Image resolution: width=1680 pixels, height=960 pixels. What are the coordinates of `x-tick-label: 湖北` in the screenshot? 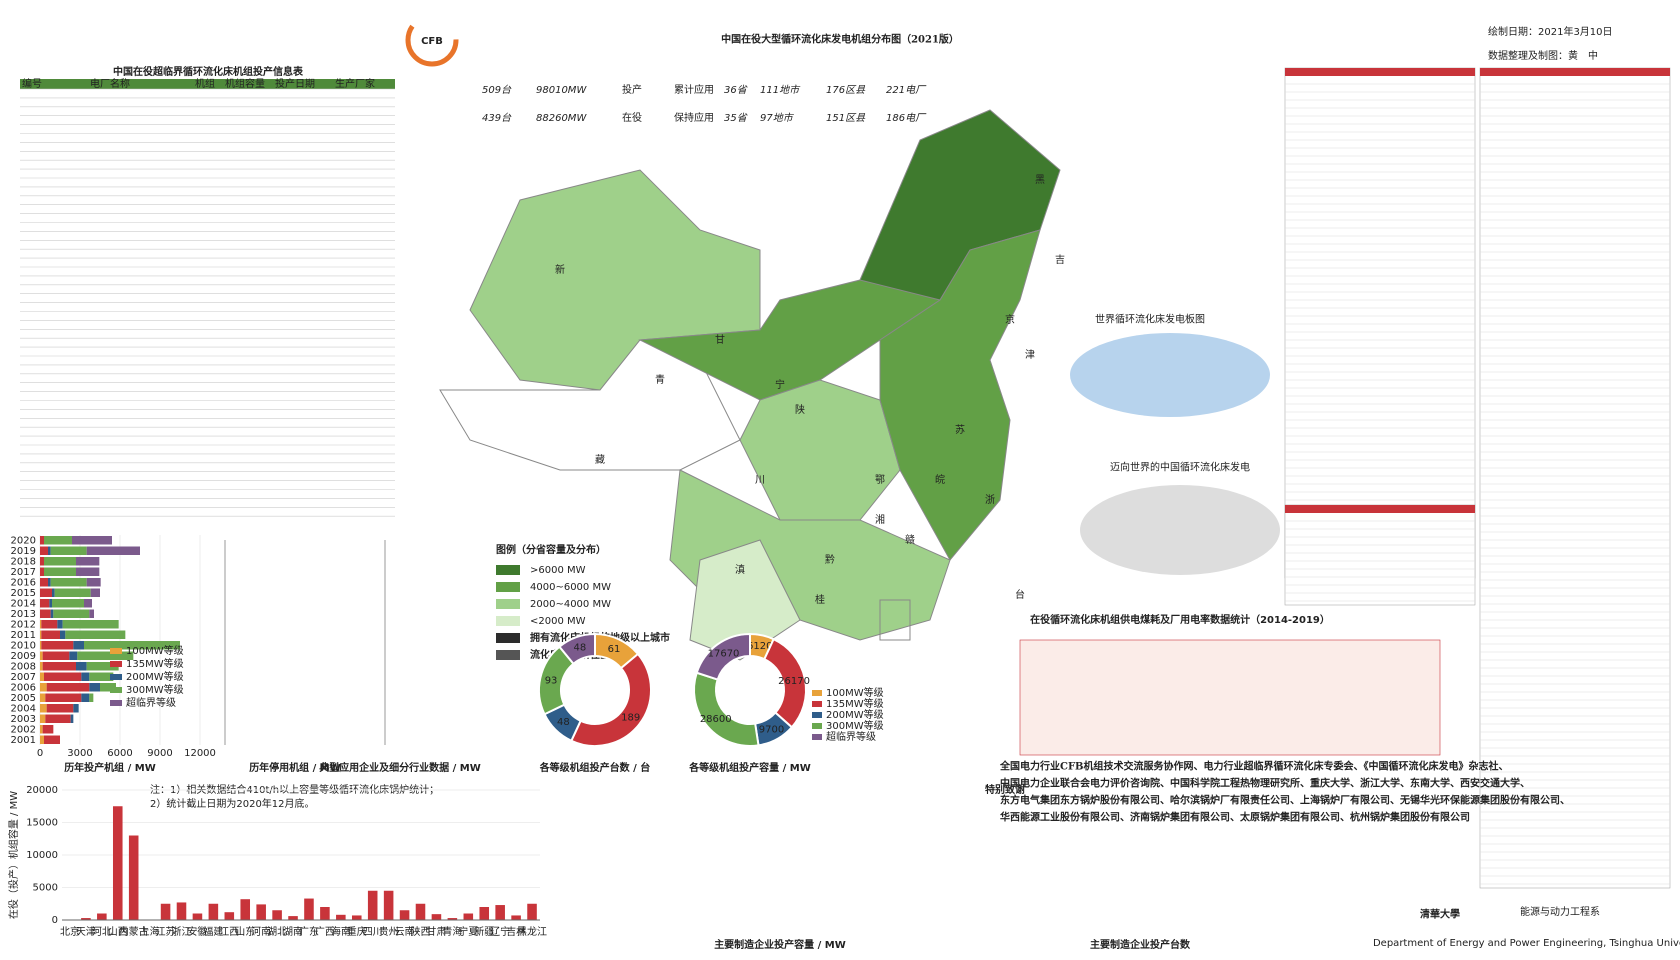 It's located at (277, 932).